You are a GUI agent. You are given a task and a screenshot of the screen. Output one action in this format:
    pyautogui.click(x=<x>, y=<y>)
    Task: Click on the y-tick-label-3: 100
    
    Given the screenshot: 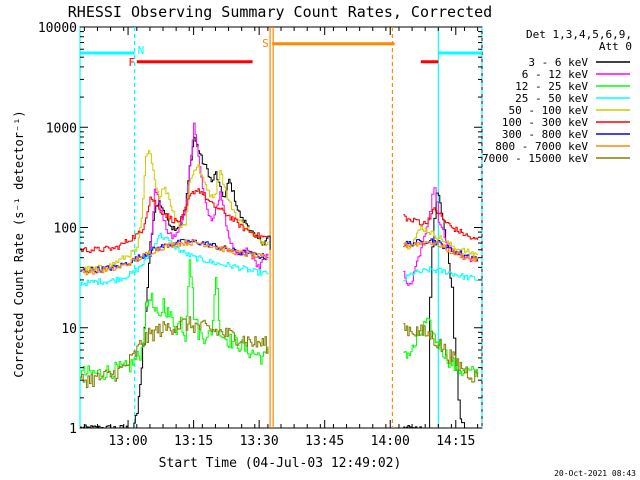 What is the action you would take?
    pyautogui.click(x=65, y=229)
    